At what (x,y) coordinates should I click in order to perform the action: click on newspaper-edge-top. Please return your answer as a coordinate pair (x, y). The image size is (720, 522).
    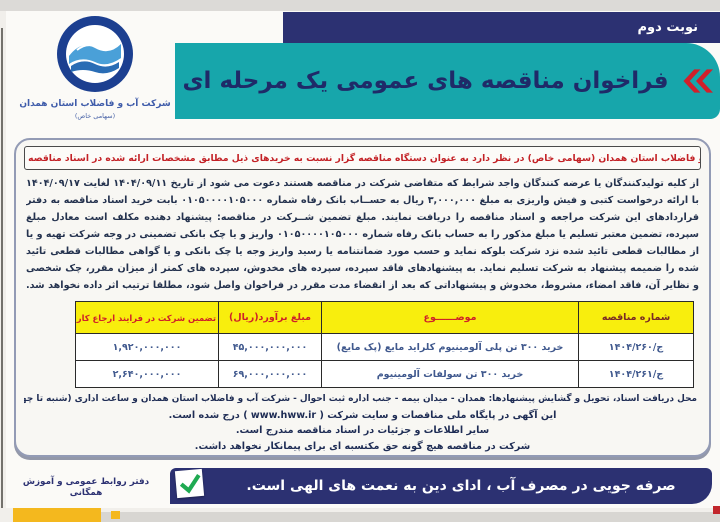
    Looking at the image, I should click on (360, 5).